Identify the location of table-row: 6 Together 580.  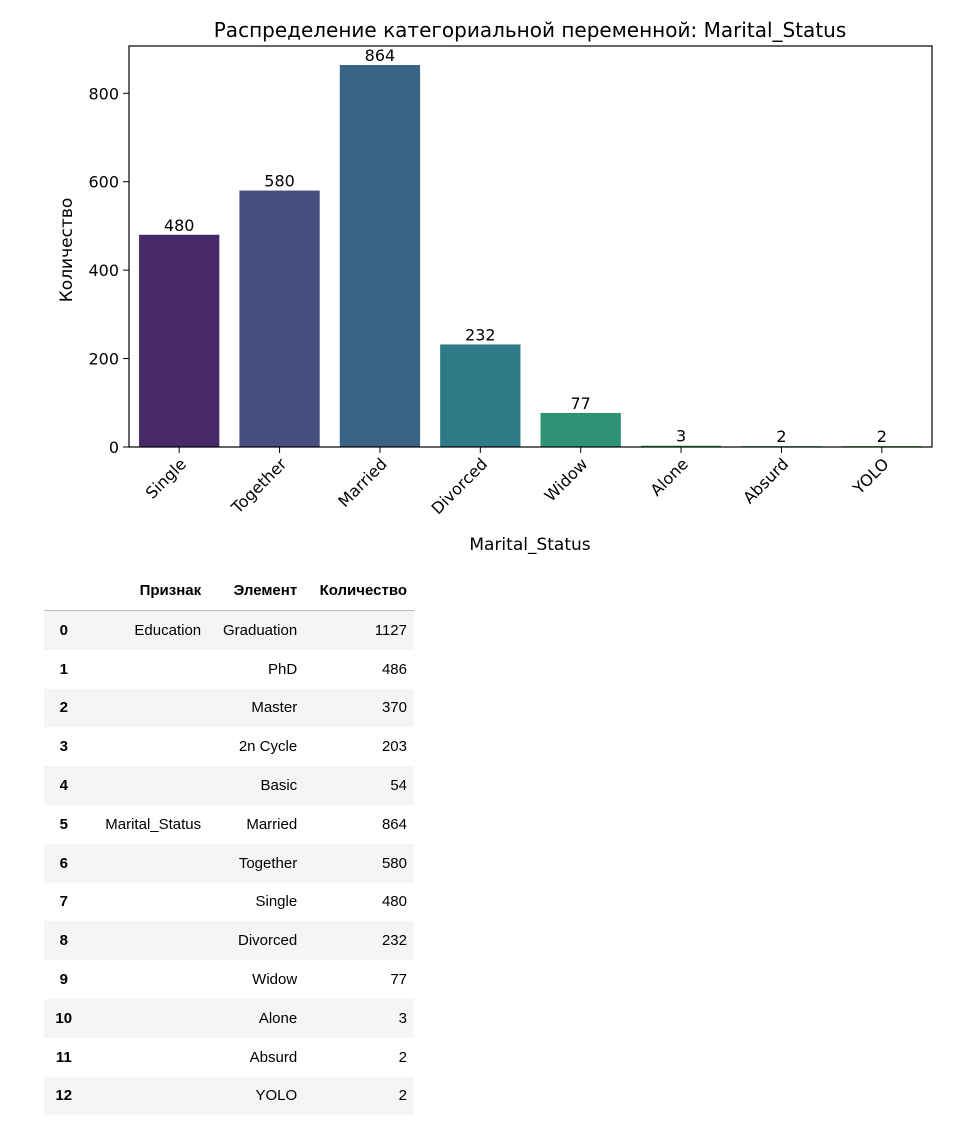
(229, 863).